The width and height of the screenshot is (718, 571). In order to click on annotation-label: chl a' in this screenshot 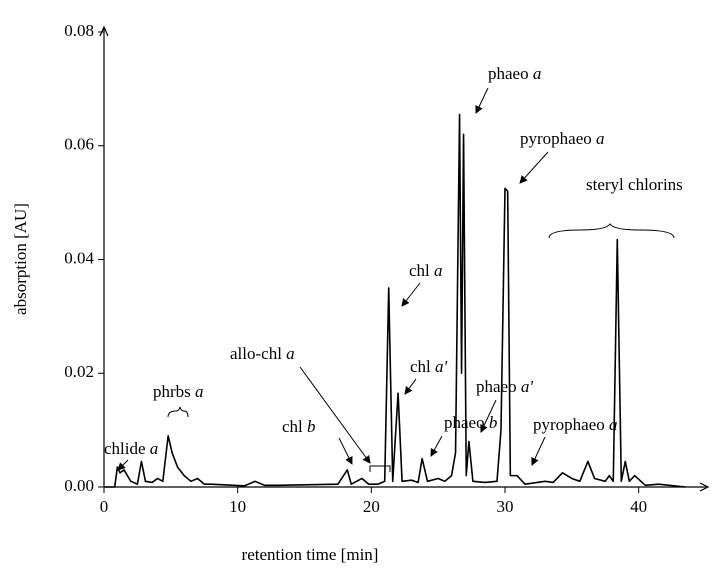, I will do `click(429, 366)`.